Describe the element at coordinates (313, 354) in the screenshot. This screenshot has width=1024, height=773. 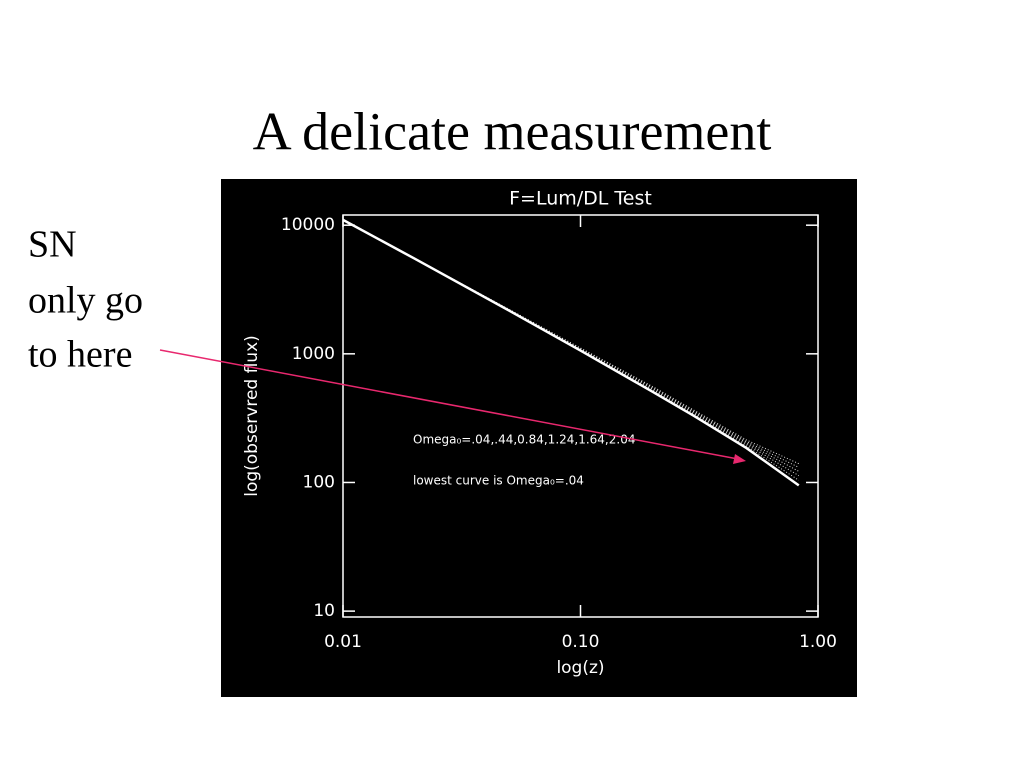
I see `y-tick-label: 1000` at that location.